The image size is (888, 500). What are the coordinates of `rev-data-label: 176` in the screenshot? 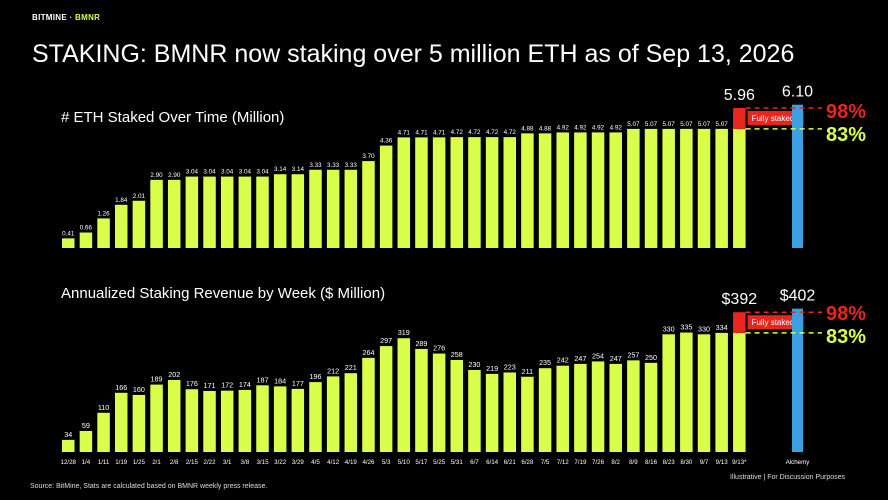 It's located at (192, 383).